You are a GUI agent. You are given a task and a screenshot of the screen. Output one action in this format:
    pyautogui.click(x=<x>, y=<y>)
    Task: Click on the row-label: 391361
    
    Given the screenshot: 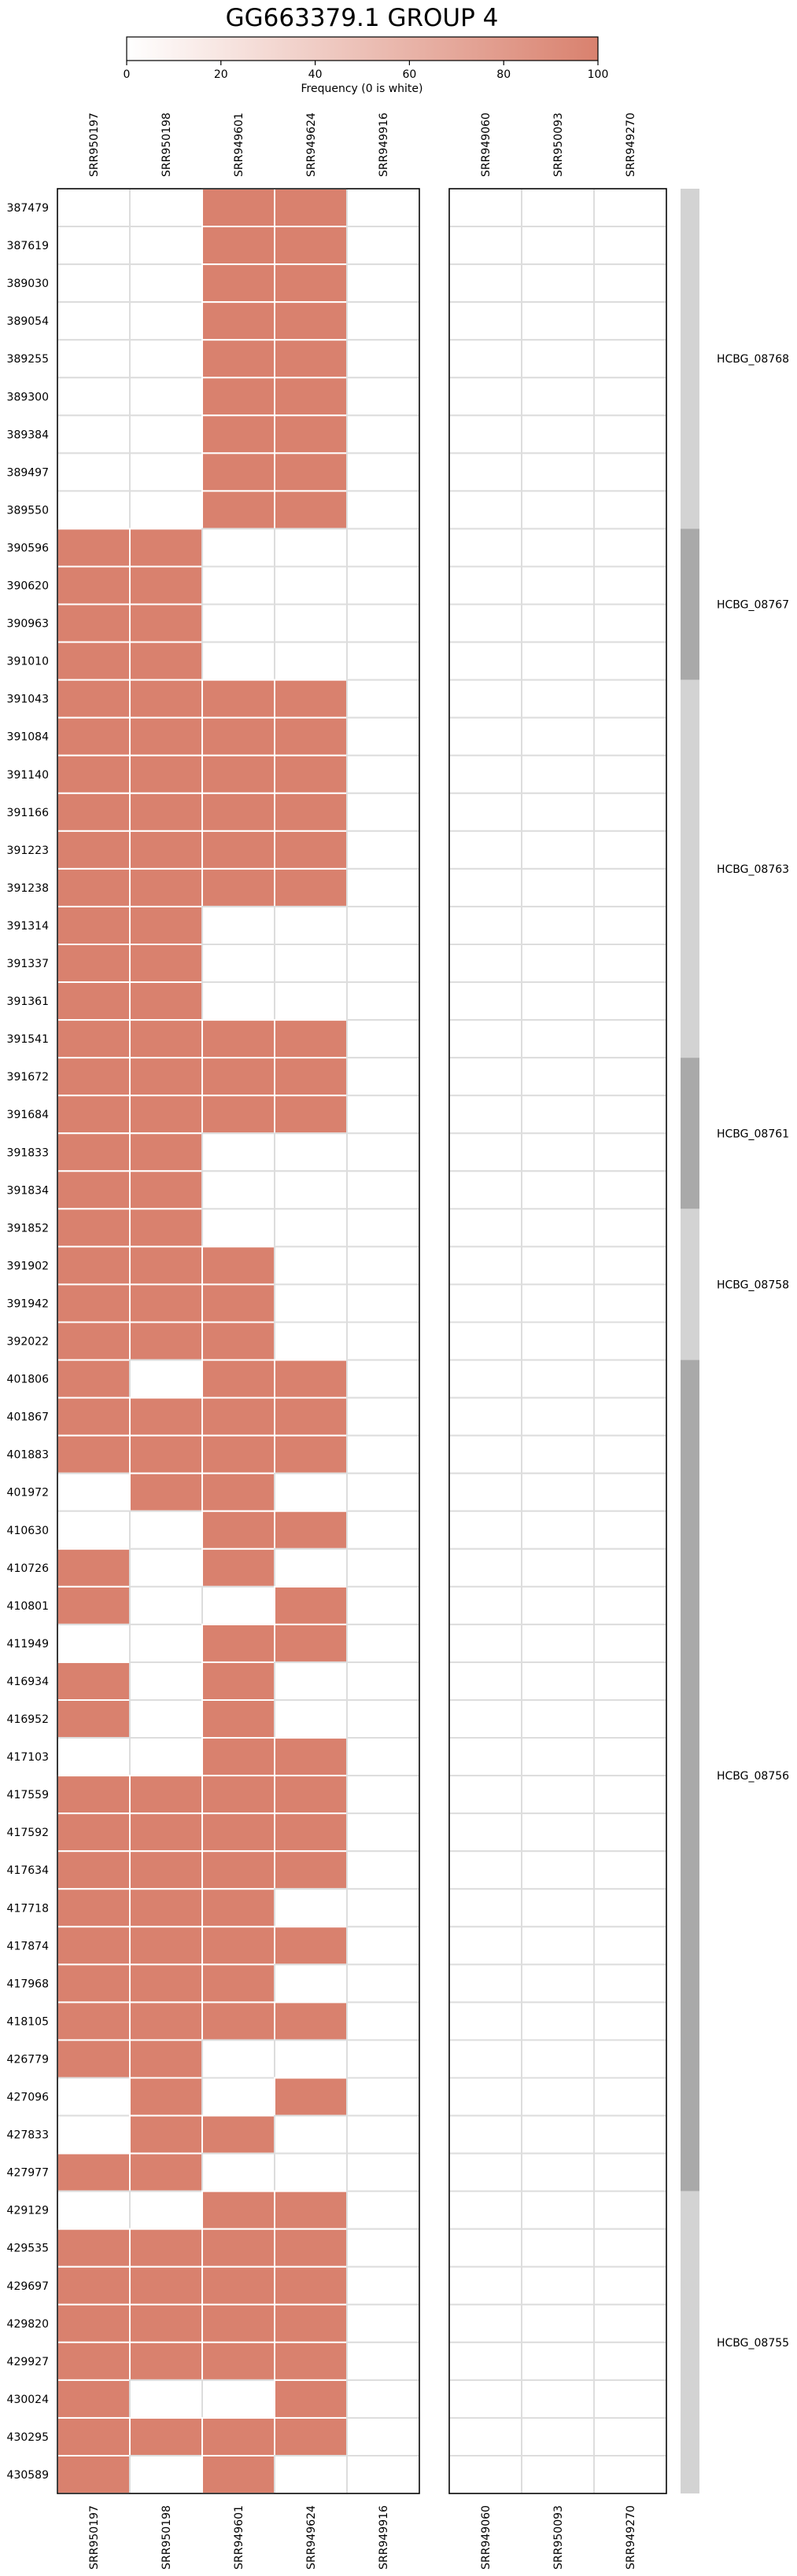 What is the action you would take?
    pyautogui.click(x=28, y=1002)
    